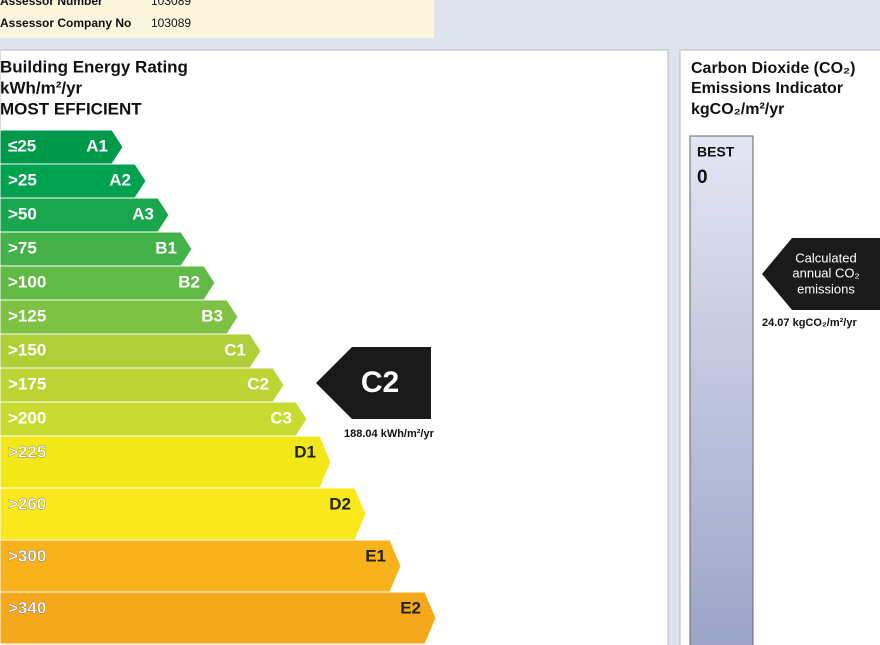 This screenshot has width=880, height=645. Describe the element at coordinates (217, 19) in the screenshot. I see `assessor-box` at that location.